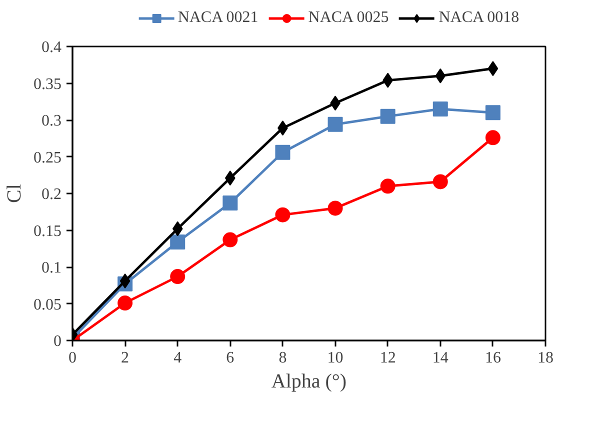 This screenshot has height=447, width=602. What do you see at coordinates (230, 358) in the screenshot?
I see `x-tick-label: 6` at bounding box center [230, 358].